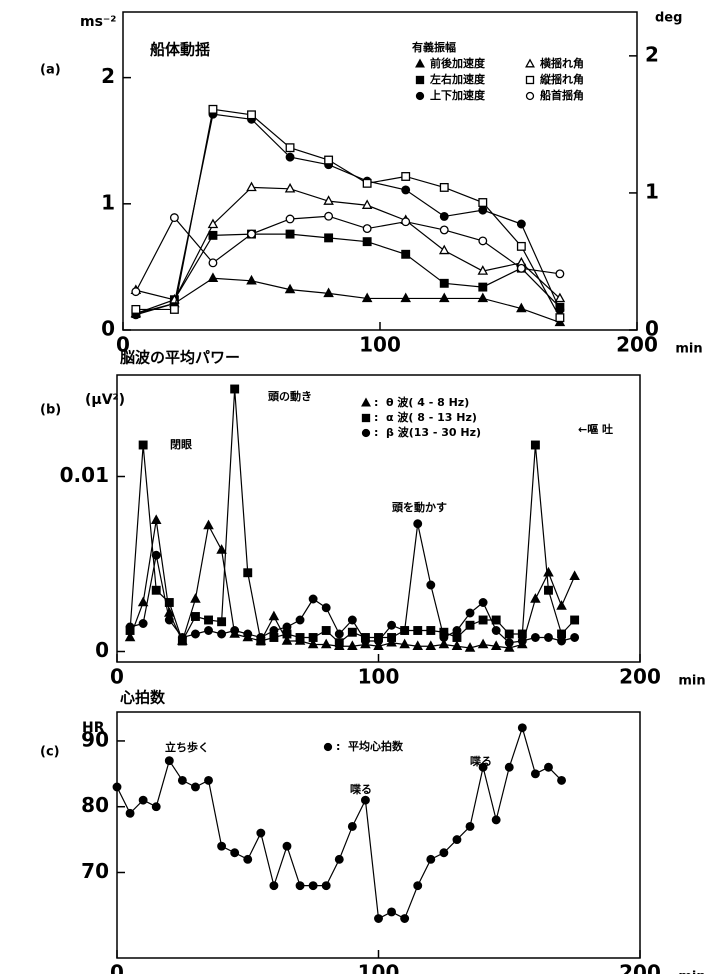 This screenshot has height=974, width=728. Describe the element at coordinates (376, 746) in the screenshot. I see `legend-label: 平均心拍数` at that location.